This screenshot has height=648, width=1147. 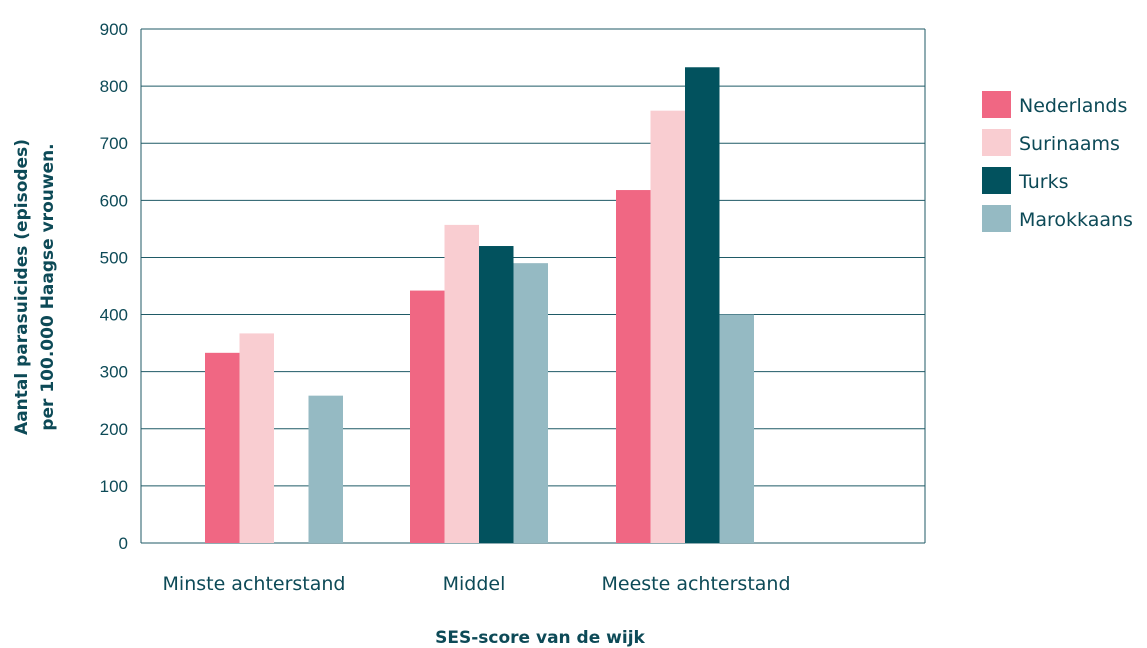 I want to click on y-tick-label: 400, so click(x=114, y=315).